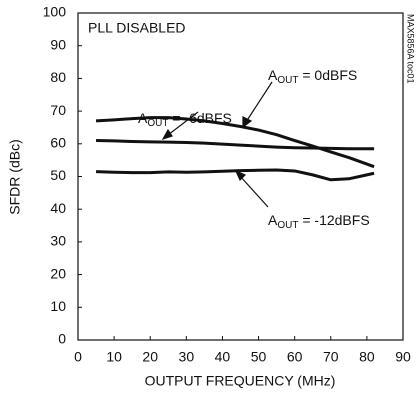  I want to click on x-tick-label: 40, so click(223, 357).